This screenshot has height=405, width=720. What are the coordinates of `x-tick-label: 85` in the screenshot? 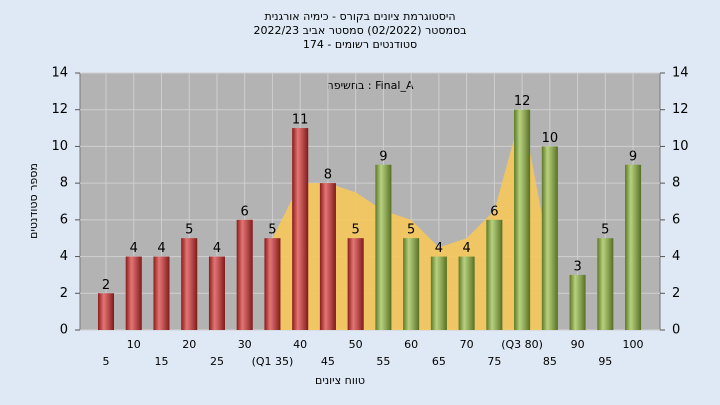 It's located at (550, 361).